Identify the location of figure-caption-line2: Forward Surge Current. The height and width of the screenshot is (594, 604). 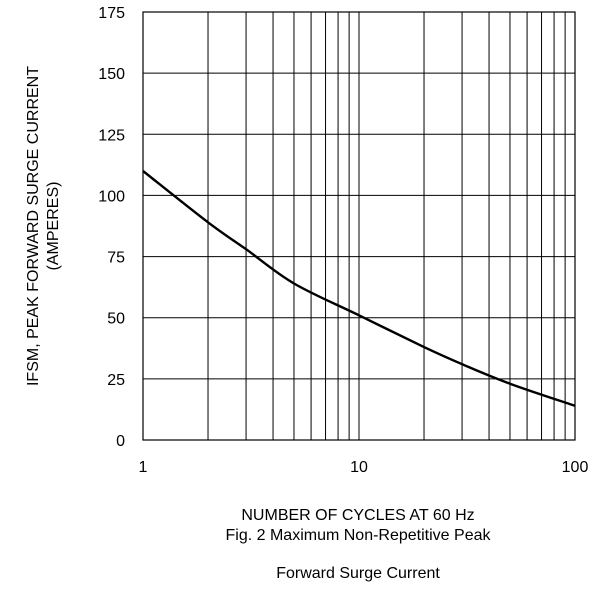
(358, 573).